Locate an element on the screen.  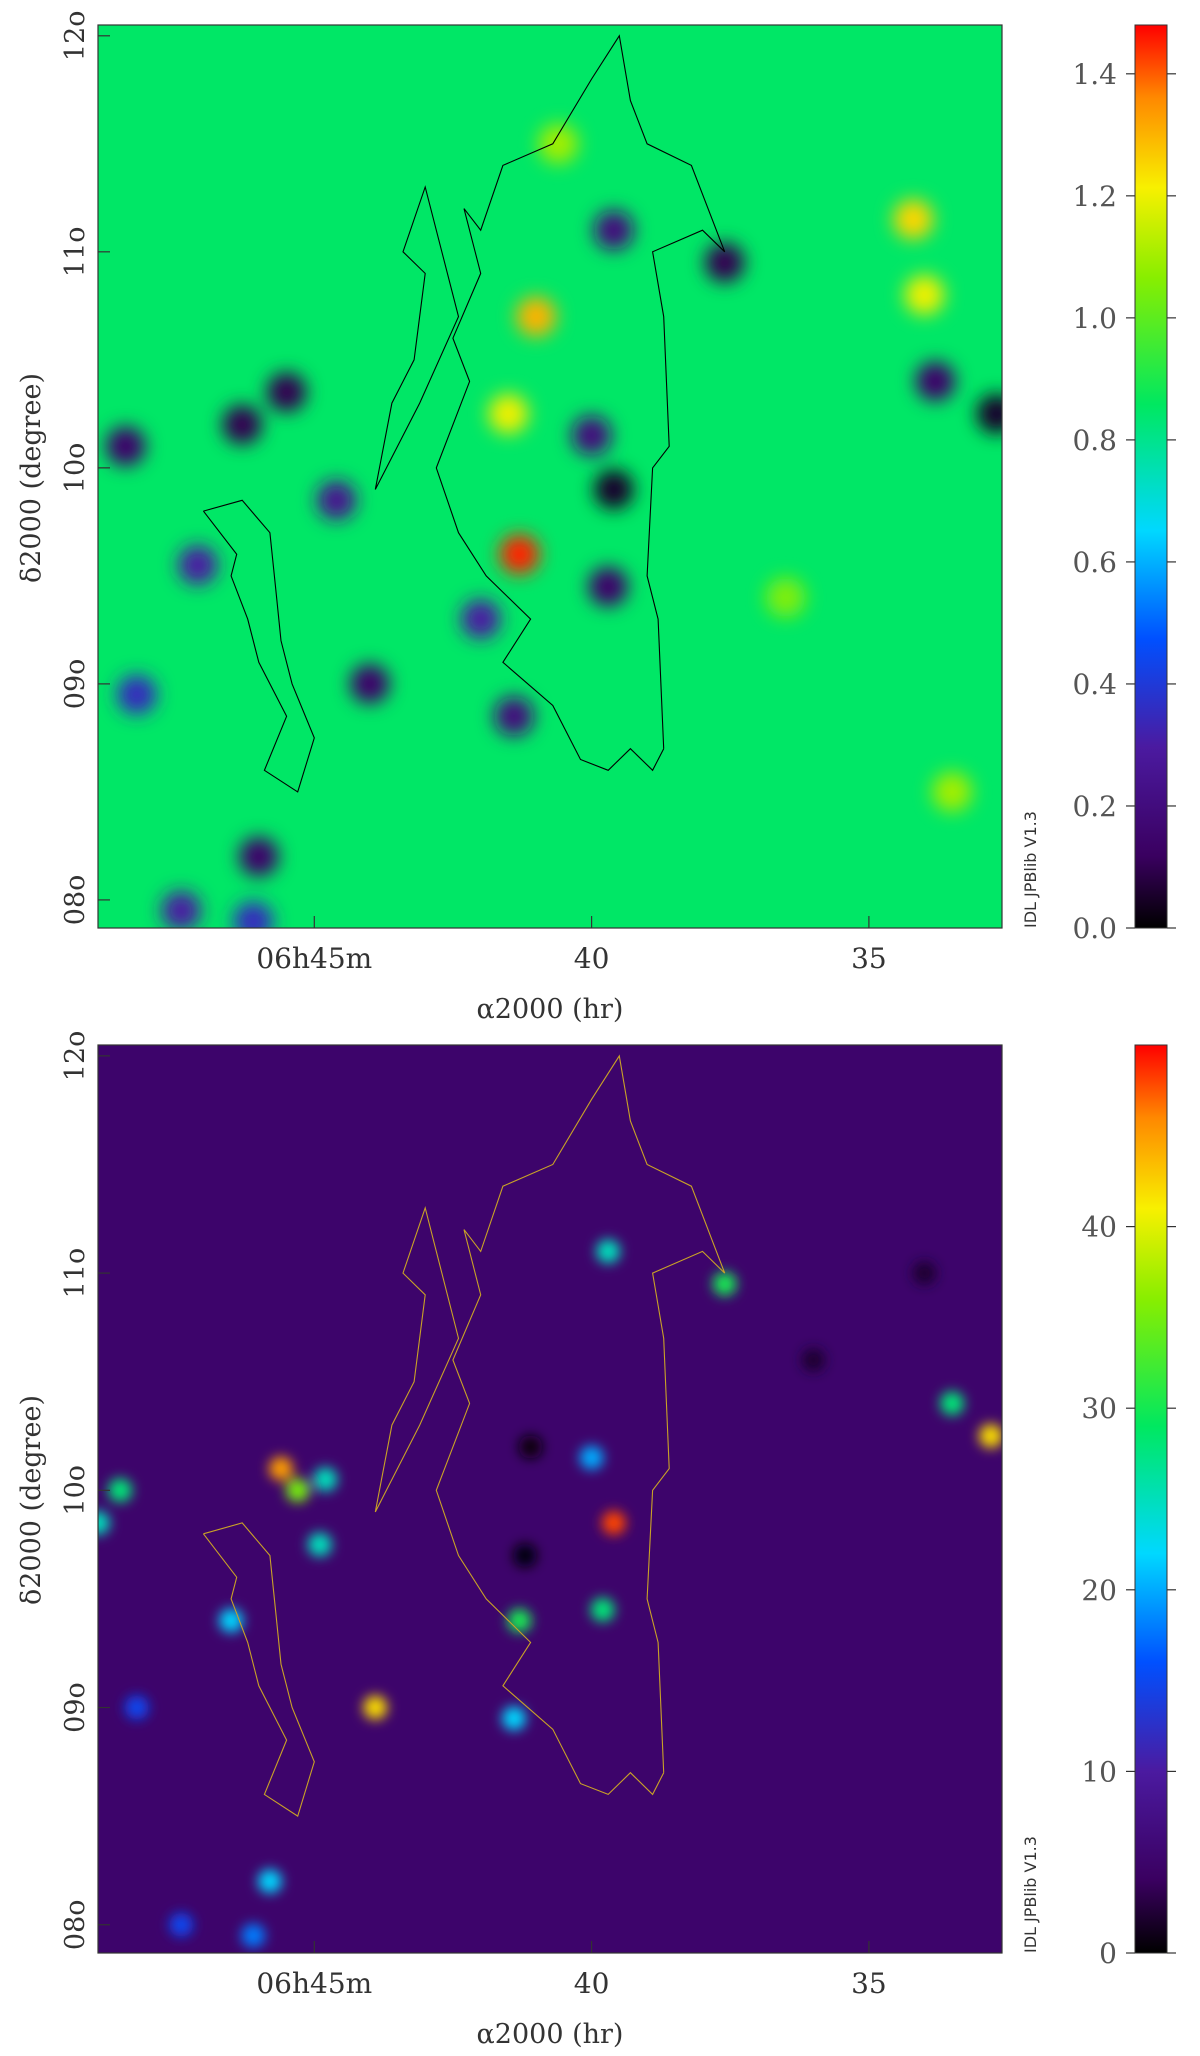
colorbar-tick-label: 0.4 is located at coordinates (1094, 684).